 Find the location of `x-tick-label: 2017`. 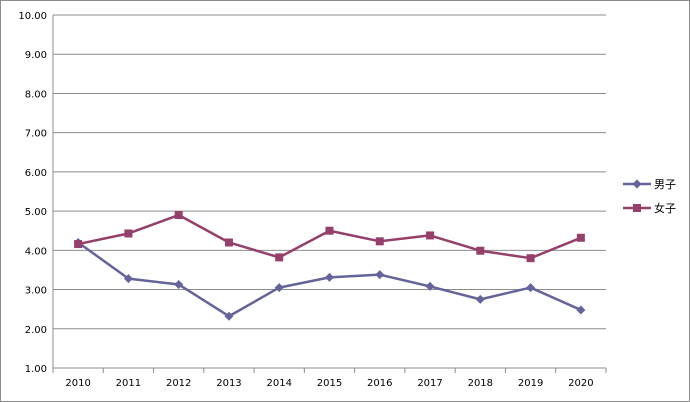

x-tick-label: 2017 is located at coordinates (429, 383).